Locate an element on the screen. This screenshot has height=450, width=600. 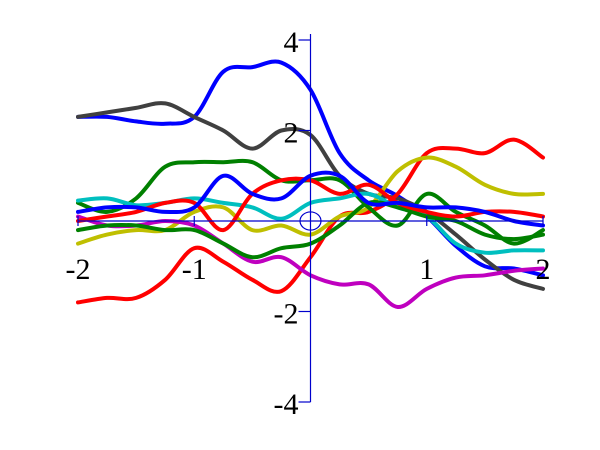
y-tick-label: -4 is located at coordinates (286, 404).